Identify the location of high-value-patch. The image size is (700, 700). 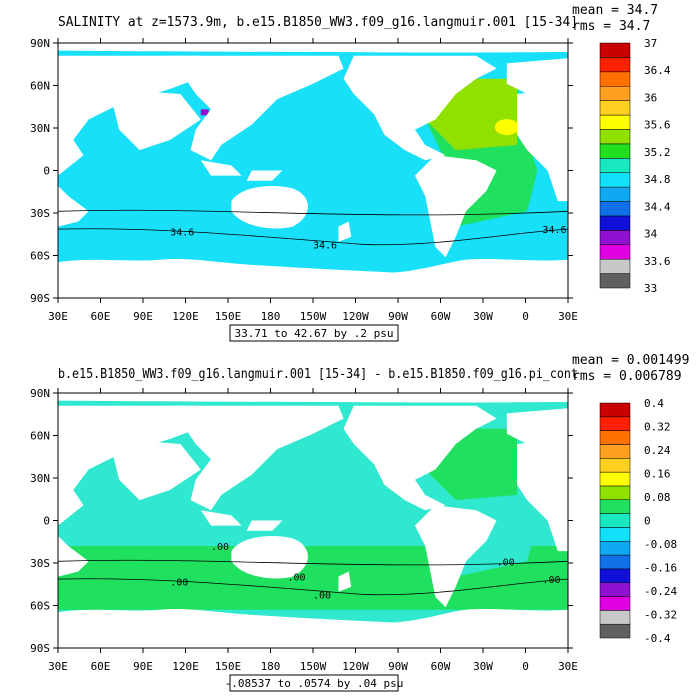
(506, 127).